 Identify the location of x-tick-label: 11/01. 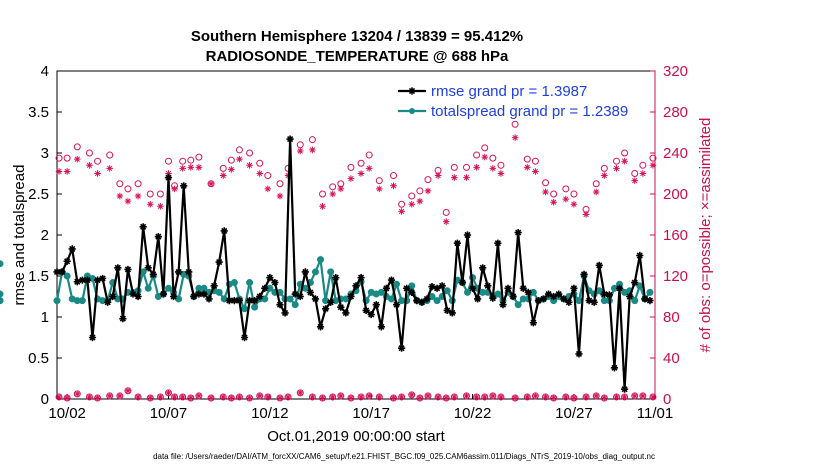
(655, 413).